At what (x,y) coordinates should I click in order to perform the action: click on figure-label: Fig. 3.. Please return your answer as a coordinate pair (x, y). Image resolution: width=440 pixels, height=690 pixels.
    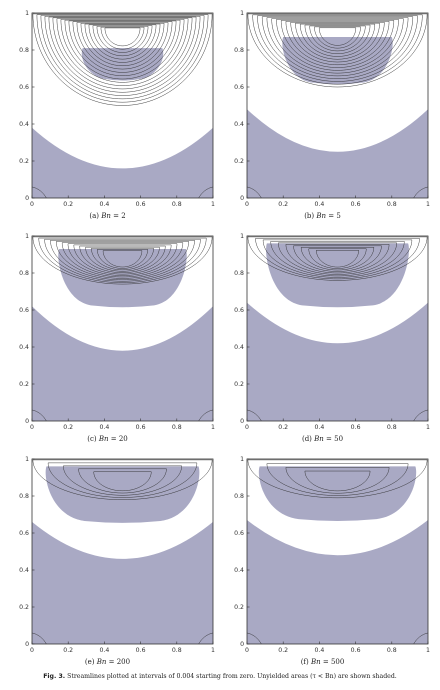
    Looking at the image, I should click on (54, 676).